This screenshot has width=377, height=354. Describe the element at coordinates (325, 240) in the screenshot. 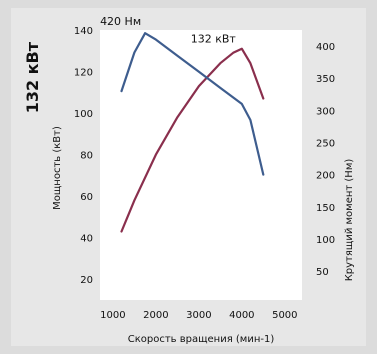

I see `y-right-tick-label: 100` at that location.